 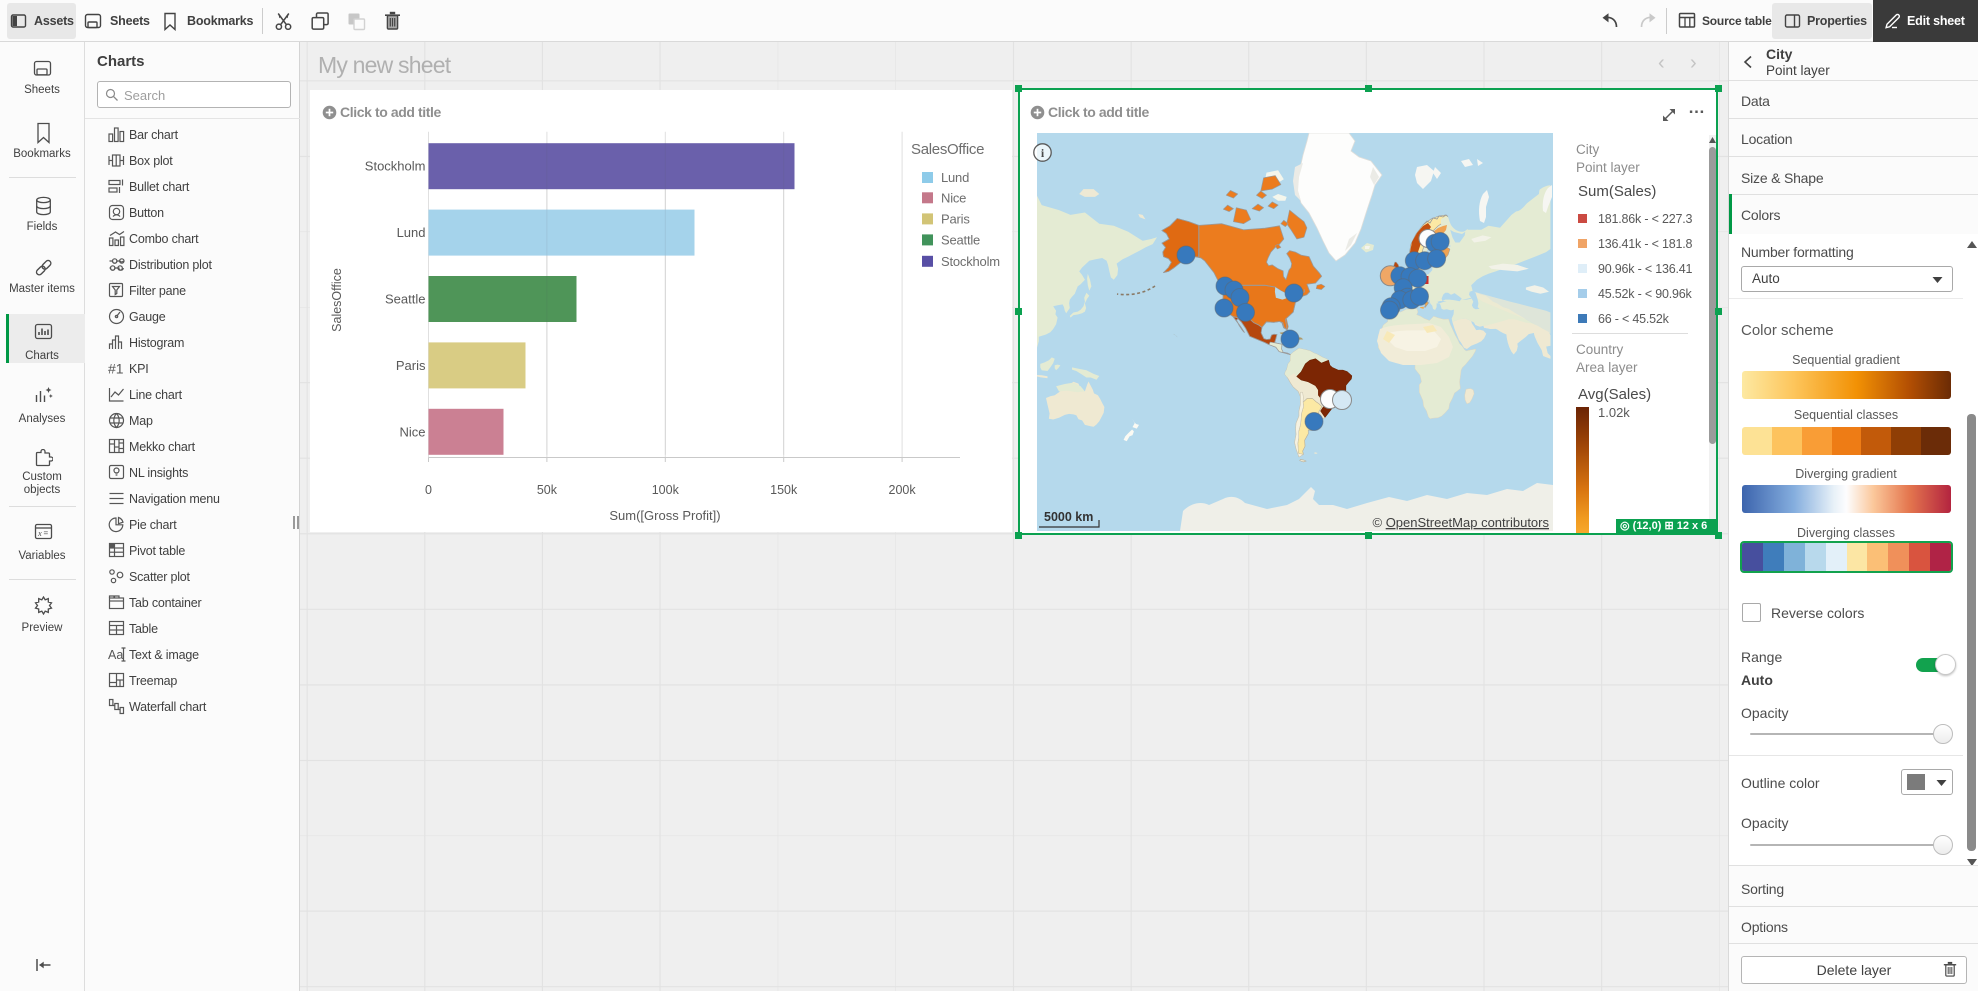 What do you see at coordinates (39, 533) in the screenshot?
I see `svg-text: x` at bounding box center [39, 533].